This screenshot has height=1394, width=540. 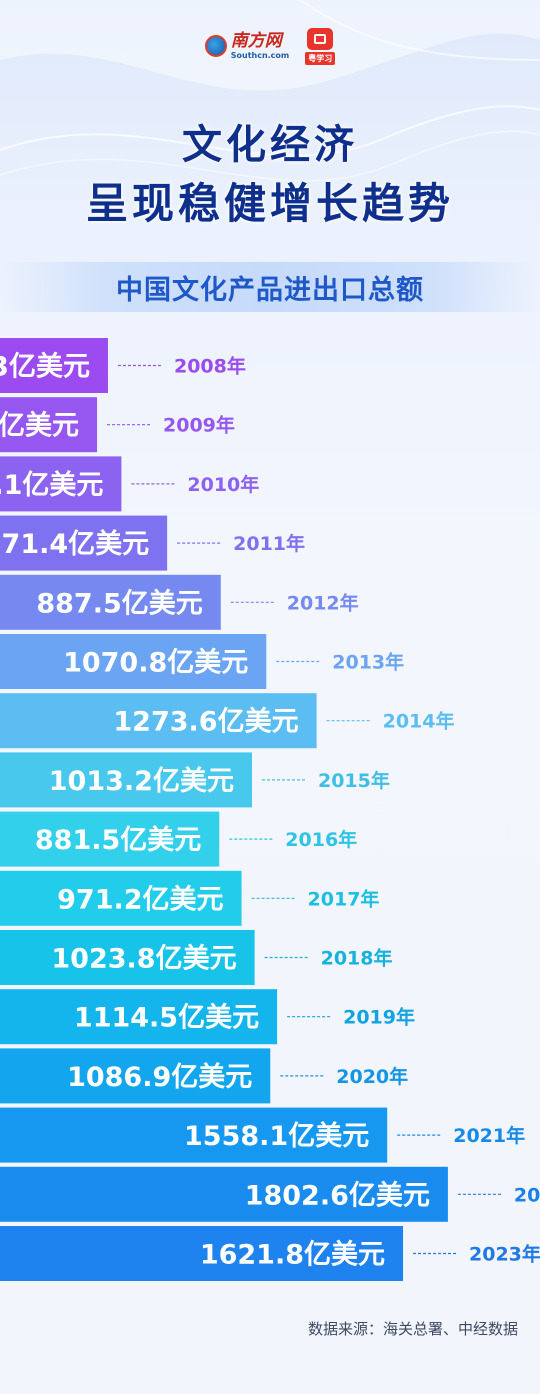 I want to click on bar-value-label: 1273.6亿美元, so click(x=205, y=722).